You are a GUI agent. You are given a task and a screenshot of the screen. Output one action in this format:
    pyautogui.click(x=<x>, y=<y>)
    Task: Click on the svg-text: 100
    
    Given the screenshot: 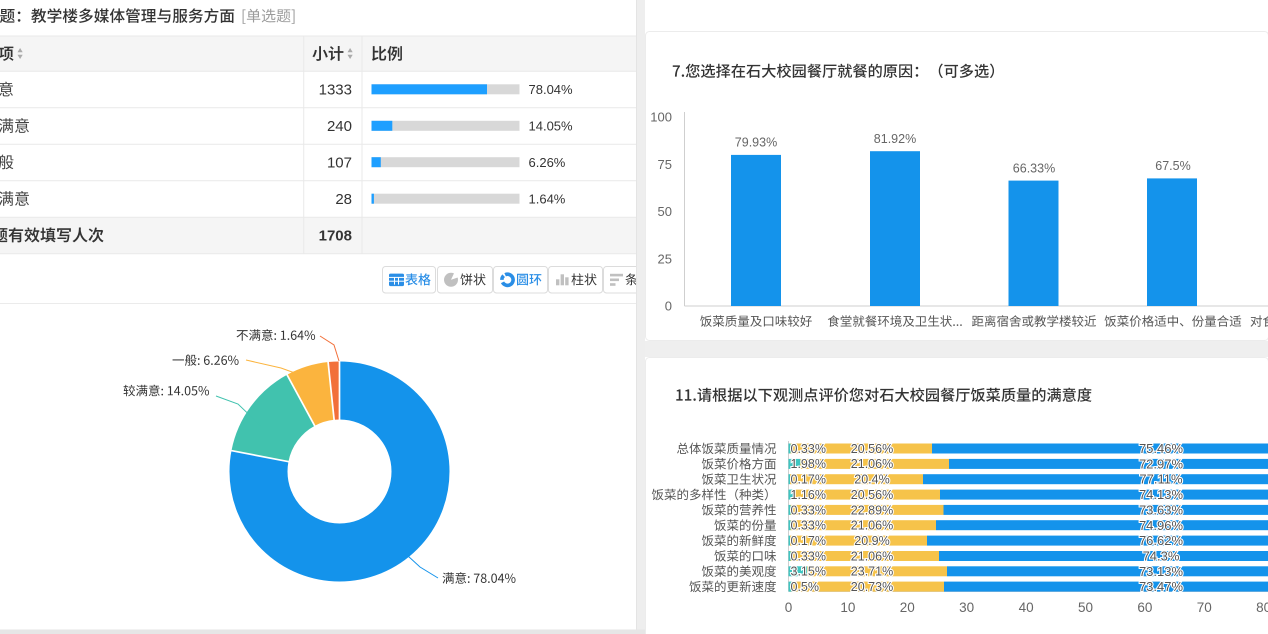 What is the action you would take?
    pyautogui.click(x=661, y=117)
    